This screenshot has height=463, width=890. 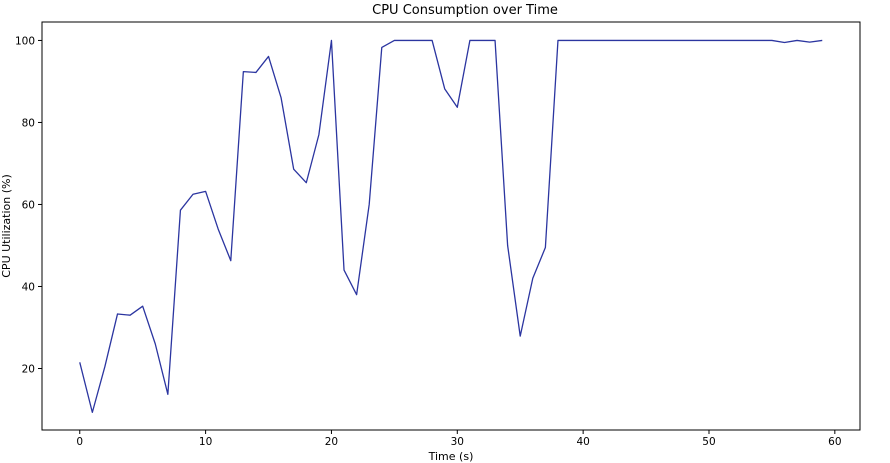 What do you see at coordinates (465, 10) in the screenshot?
I see `chart-title: CPU Consumption over Time` at bounding box center [465, 10].